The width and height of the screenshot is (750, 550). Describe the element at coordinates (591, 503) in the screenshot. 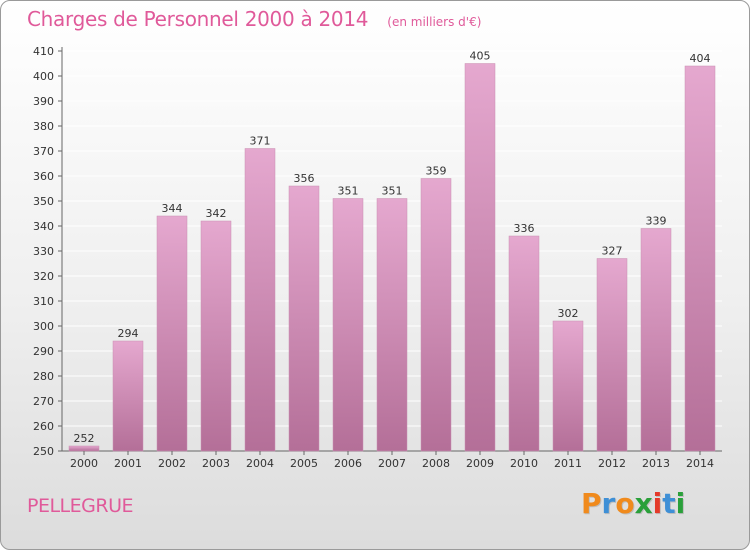

I see `logo-letter: P` at that location.